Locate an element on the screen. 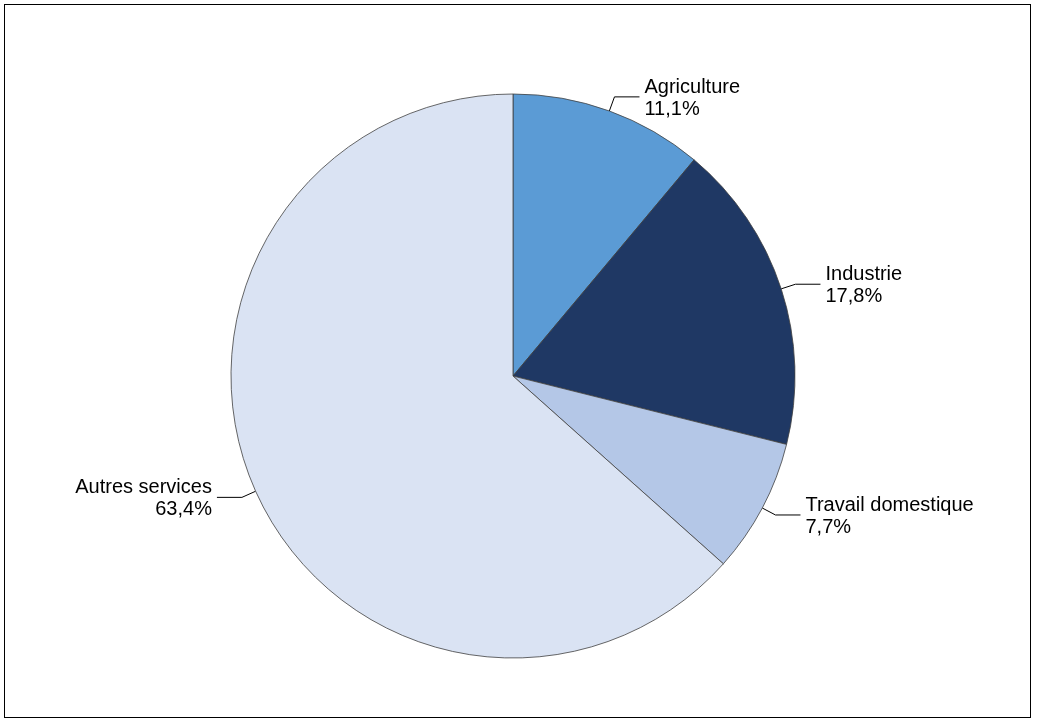 The width and height of the screenshot is (1037, 724). data-label: 63,4% is located at coordinates (184, 508).